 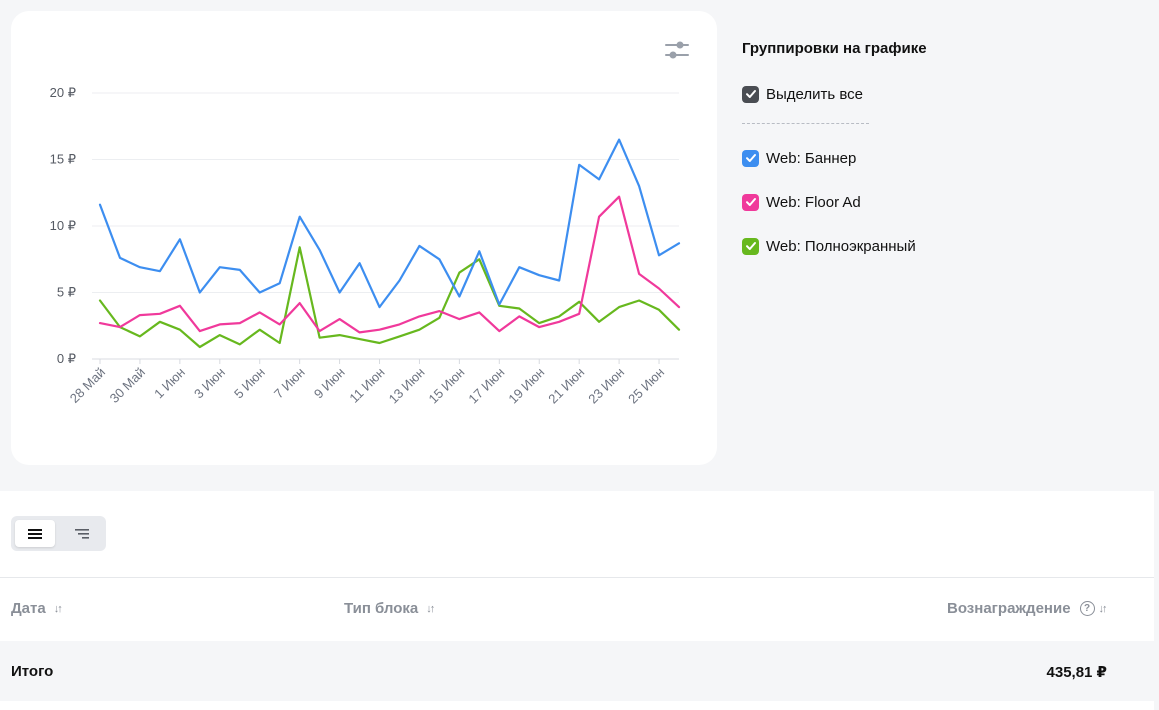 I want to click on x-tick-label: 3 Июн, so click(x=209, y=383).